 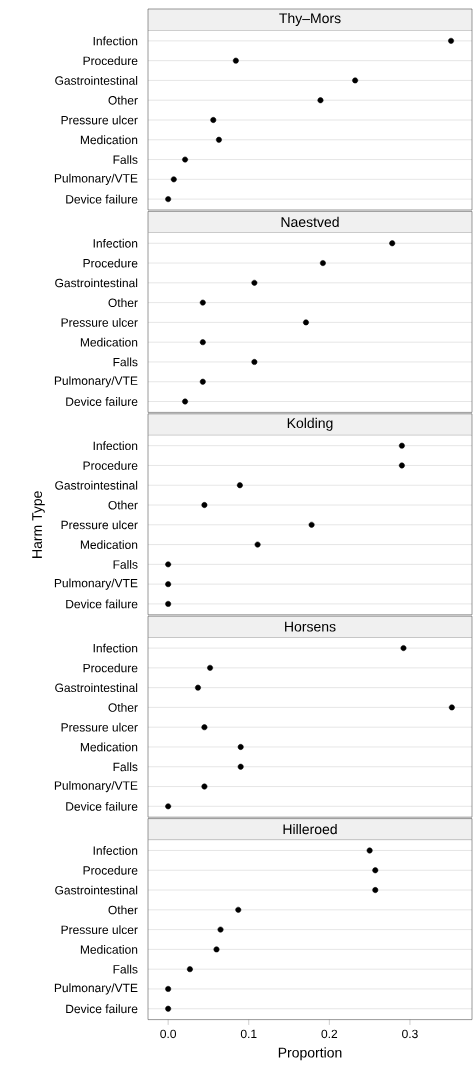 I want to click on x-tick-label: 0.1, so click(x=248, y=1034).